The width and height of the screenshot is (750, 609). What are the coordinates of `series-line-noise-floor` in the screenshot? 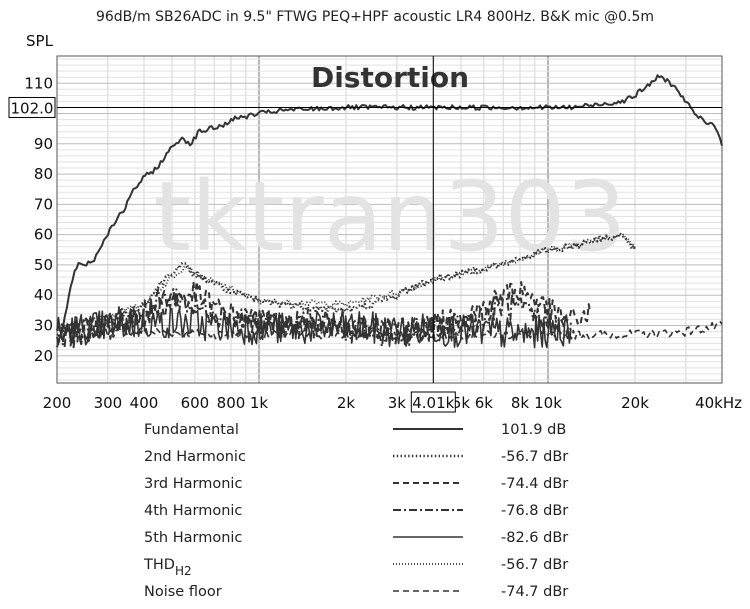 It's located at (389, 330).